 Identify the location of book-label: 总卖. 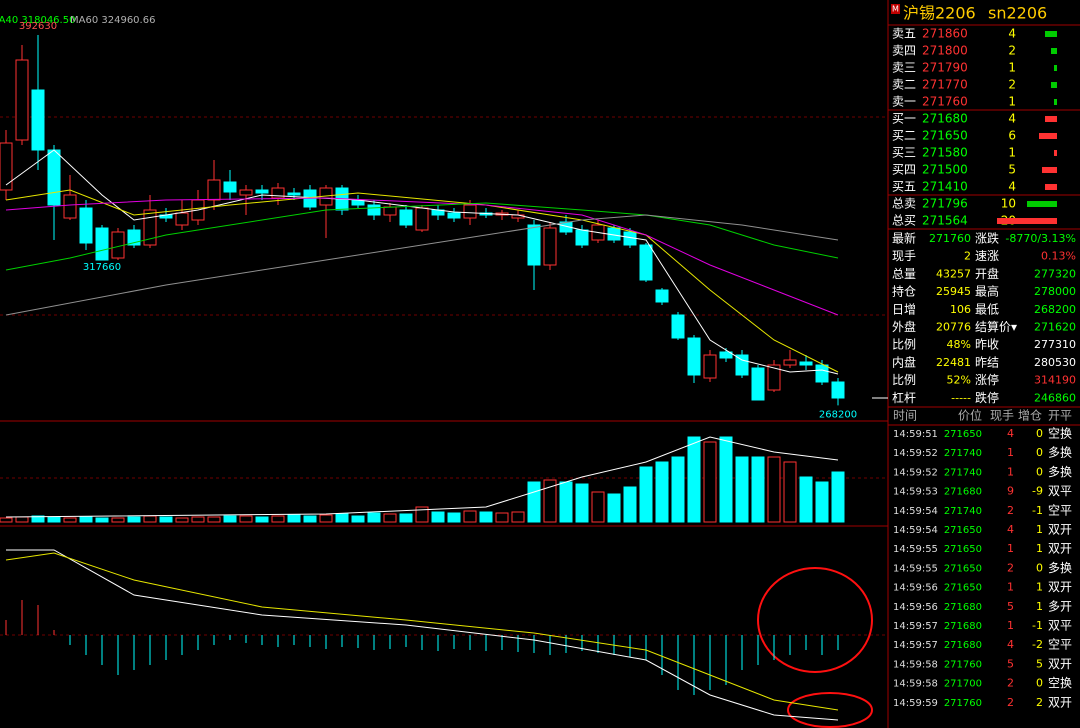
(904, 204).